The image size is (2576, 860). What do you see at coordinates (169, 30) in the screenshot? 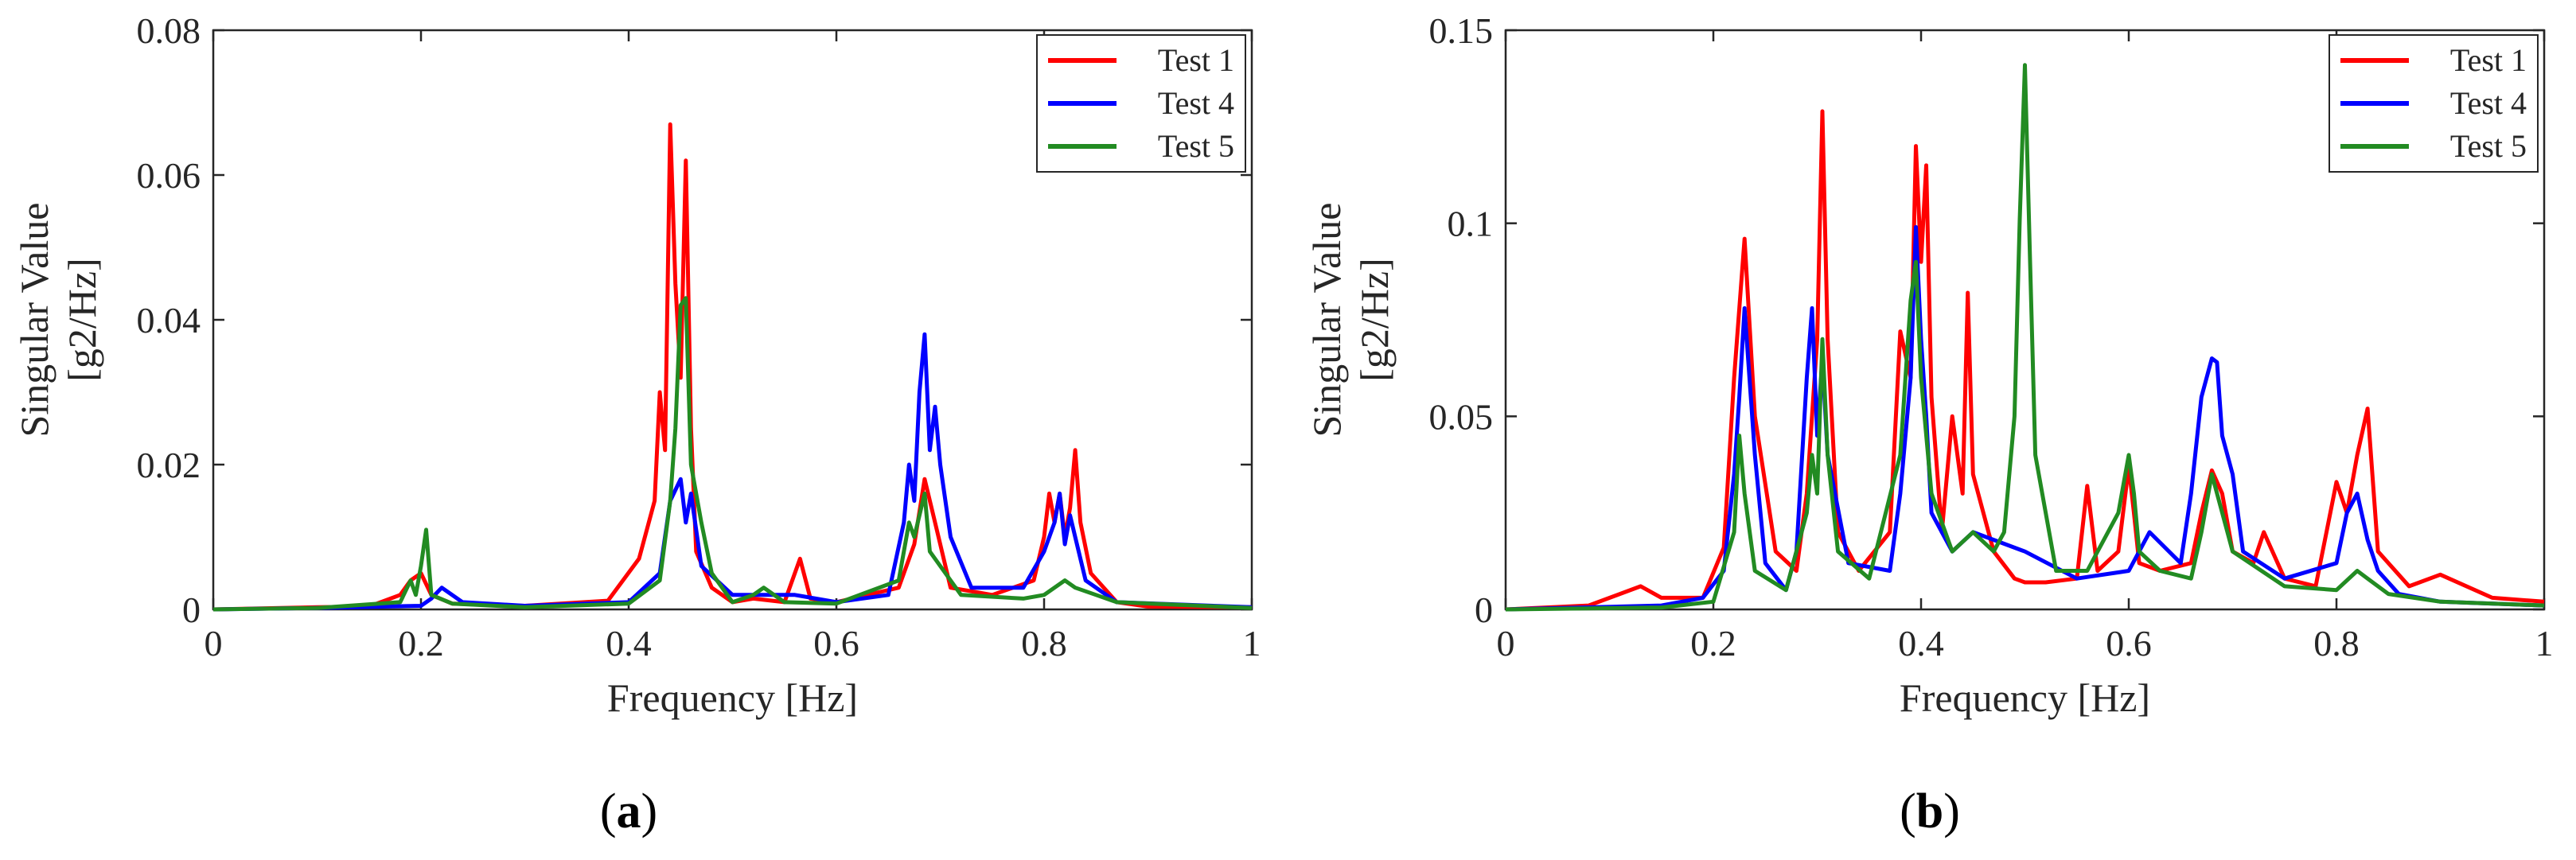
I see `y-tick-label: 0.08` at bounding box center [169, 30].